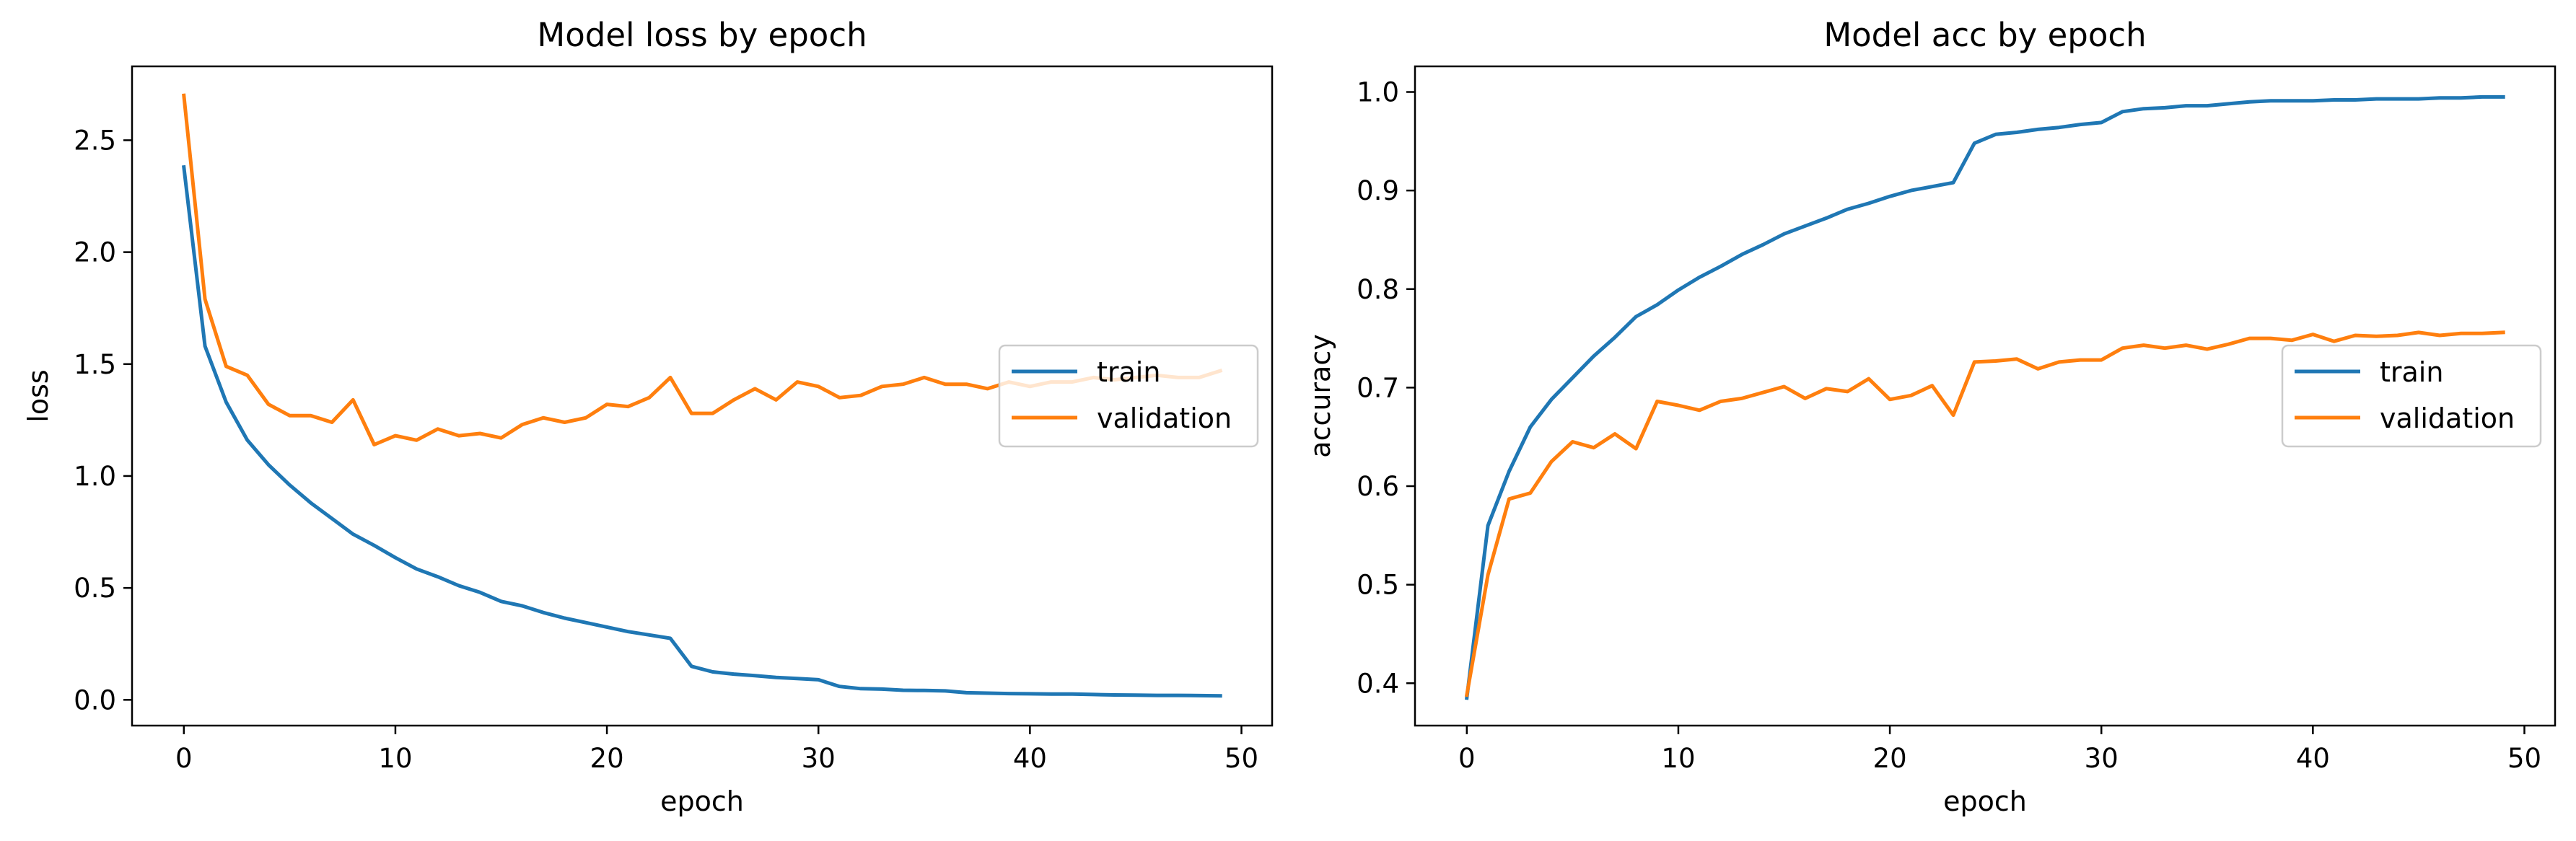  I want to click on loss-y-axis-label: loss, so click(38, 395).